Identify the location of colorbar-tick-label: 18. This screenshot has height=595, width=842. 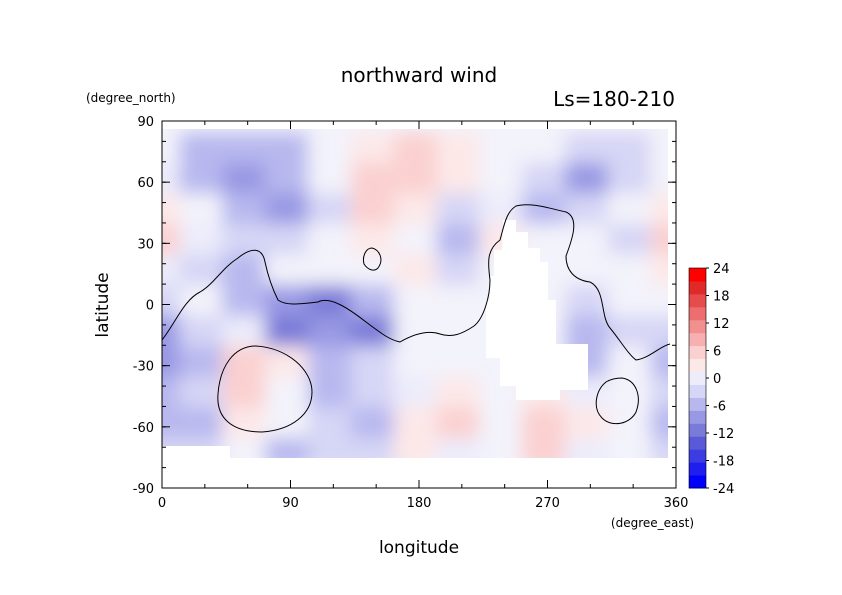
(721, 297).